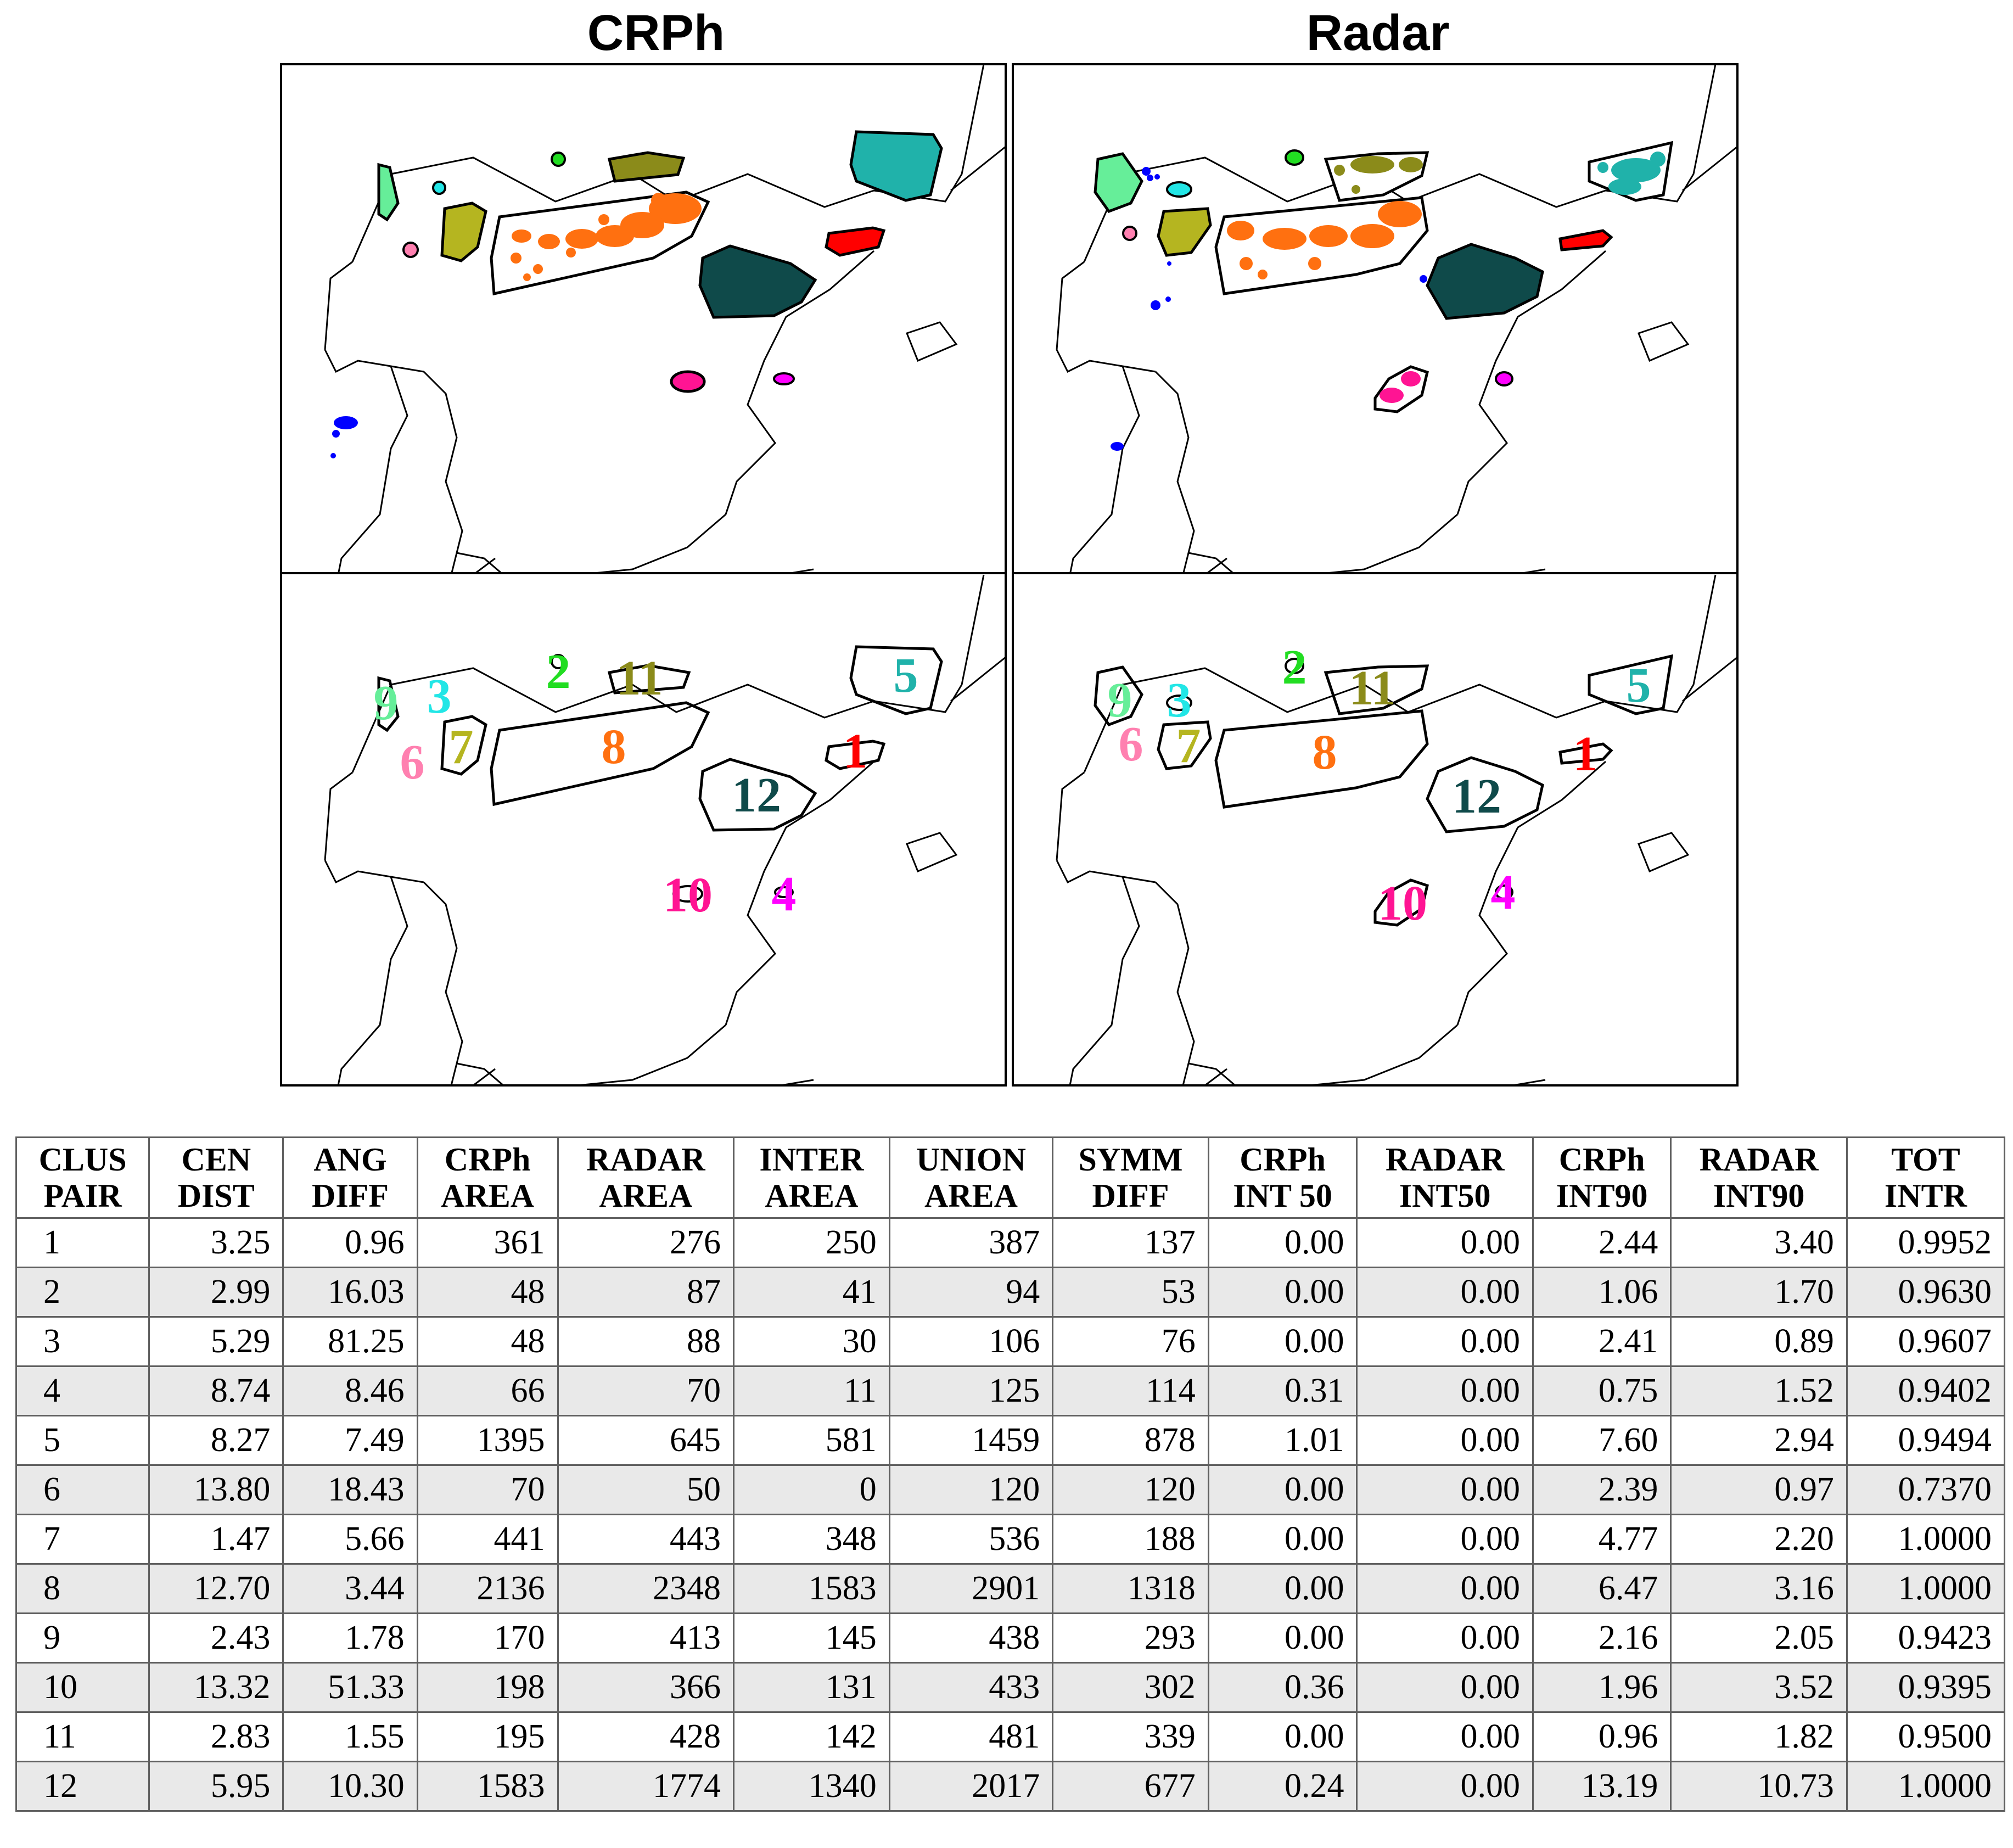  Describe the element at coordinates (82, 1638) in the screenshot. I see `table-cell: 9` at that location.